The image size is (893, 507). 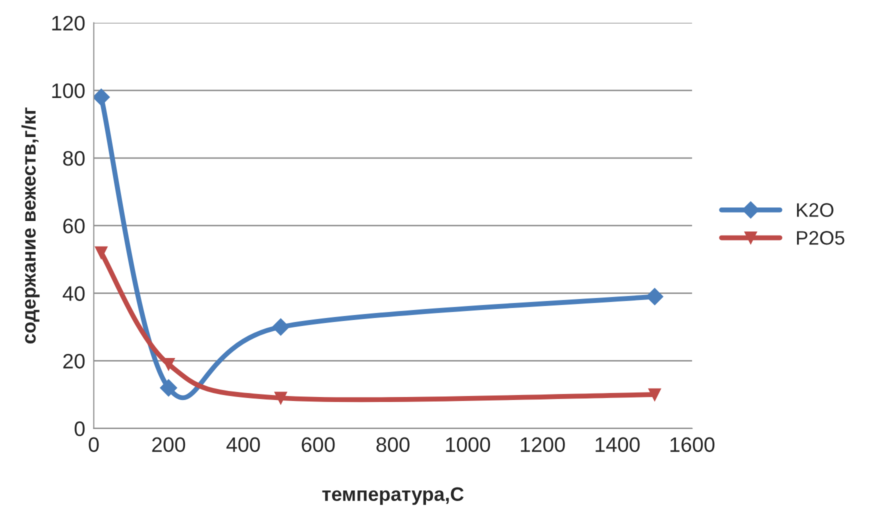 What do you see at coordinates (393, 444) in the screenshot?
I see `x-tick-label: 800` at bounding box center [393, 444].